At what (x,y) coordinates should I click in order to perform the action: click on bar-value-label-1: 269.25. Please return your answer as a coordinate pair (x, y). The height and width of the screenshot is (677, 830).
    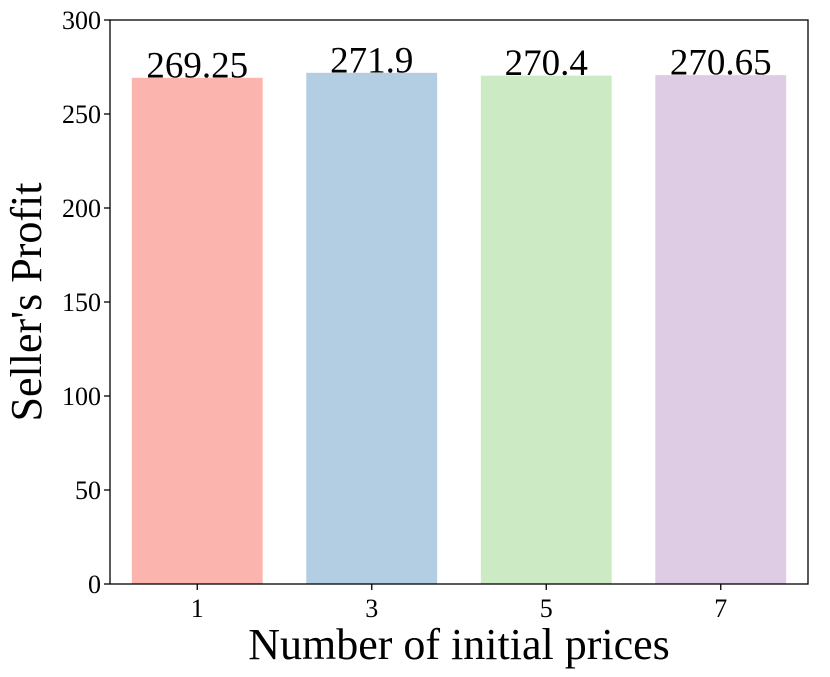
    Looking at the image, I should click on (197, 65).